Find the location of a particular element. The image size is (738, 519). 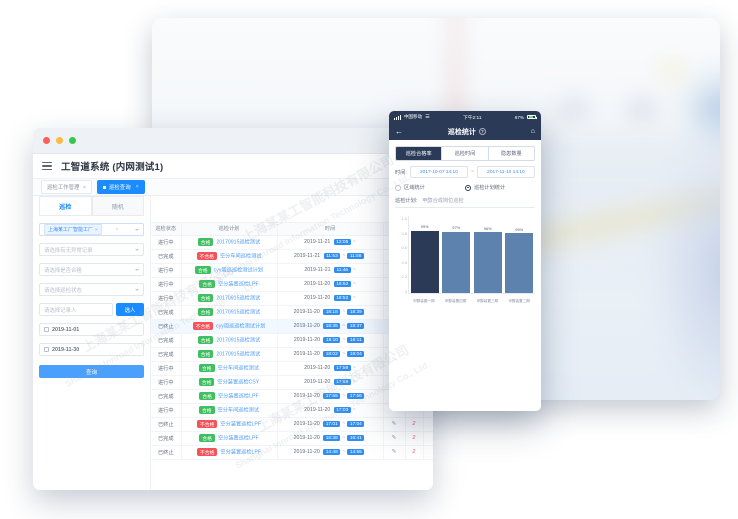

factory-select: 上海某工厂智能工厂 × × is located at coordinates (91, 229).